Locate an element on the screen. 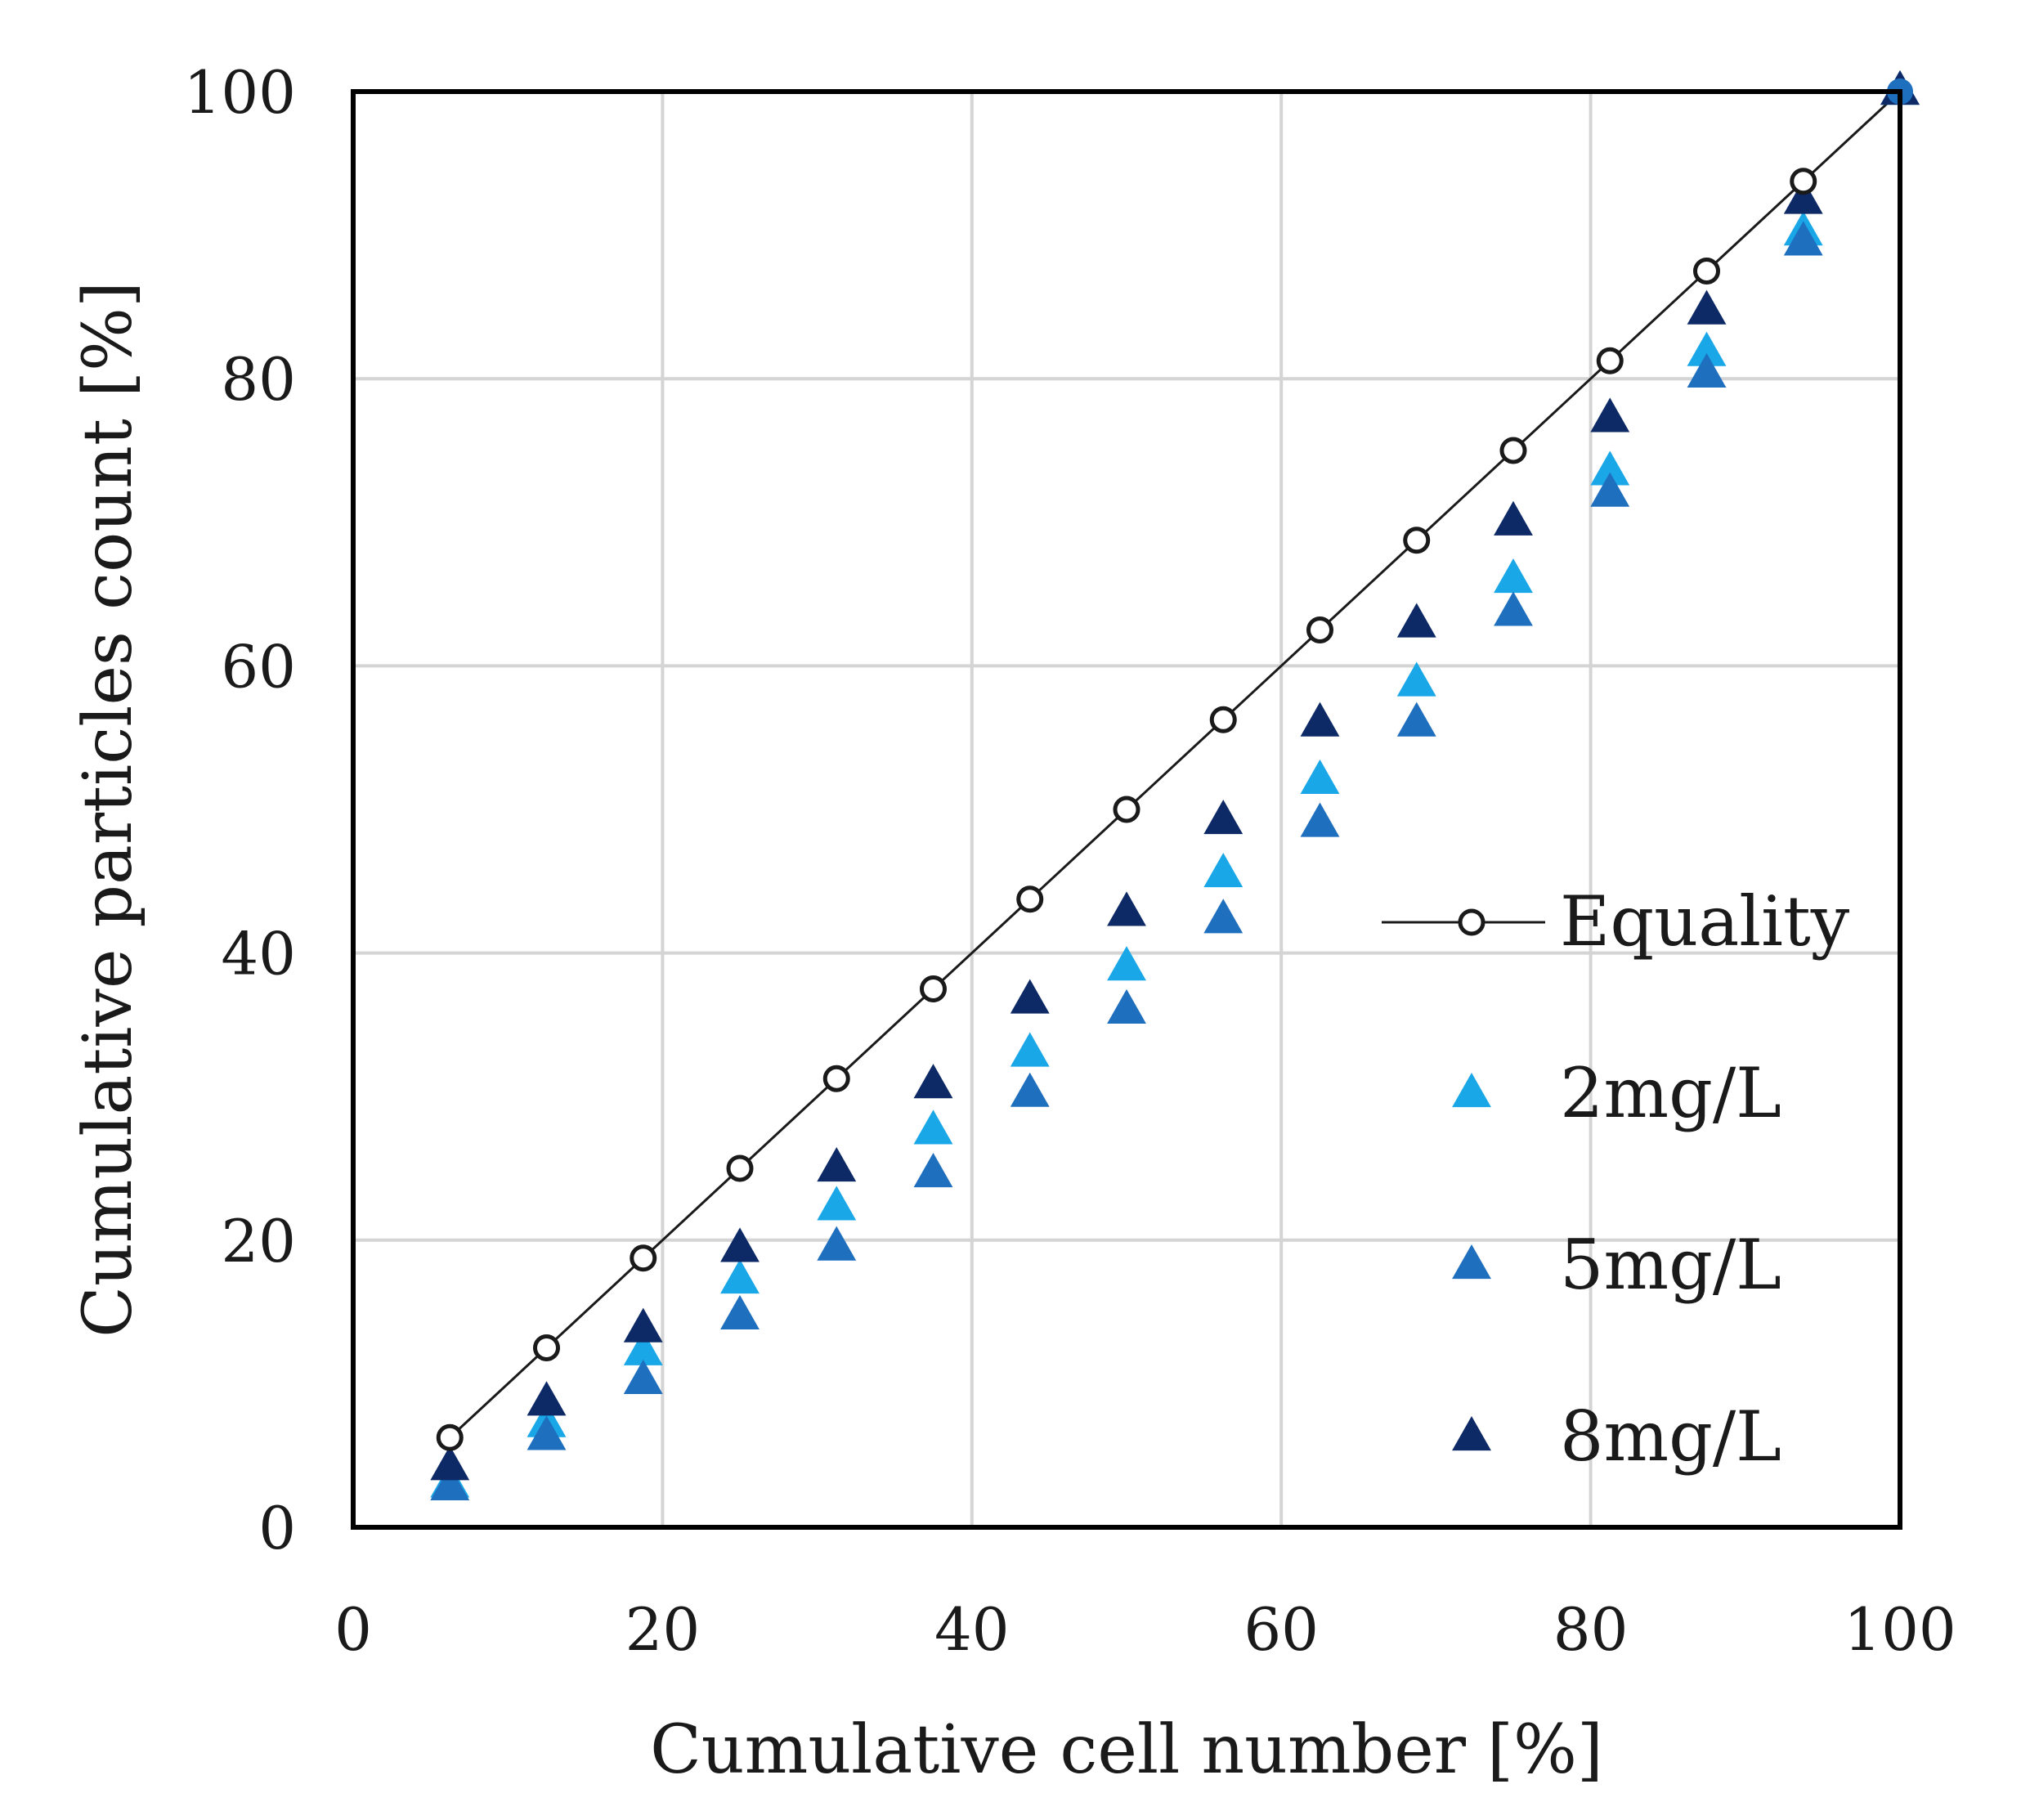 The image size is (2021, 1820). x-tick-labels: 0 20 40 60 80 100 is located at coordinates (1145, 1630).